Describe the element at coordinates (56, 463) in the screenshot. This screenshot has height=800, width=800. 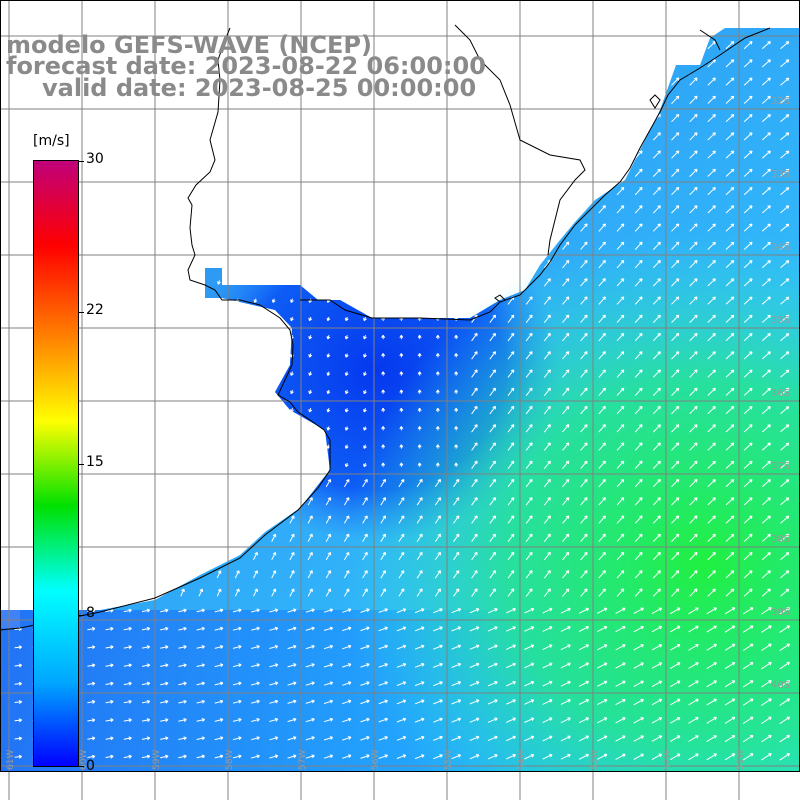
I see `colorbar` at that location.